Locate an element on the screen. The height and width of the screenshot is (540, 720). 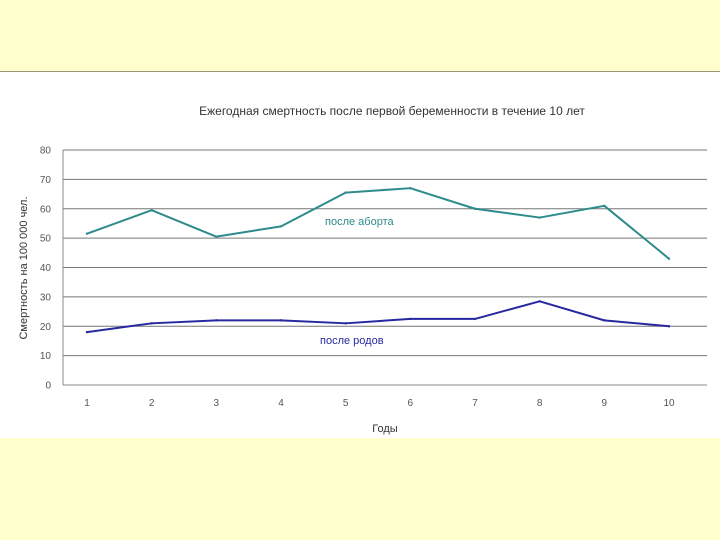
slide-header-divider is located at coordinates (360, 71).